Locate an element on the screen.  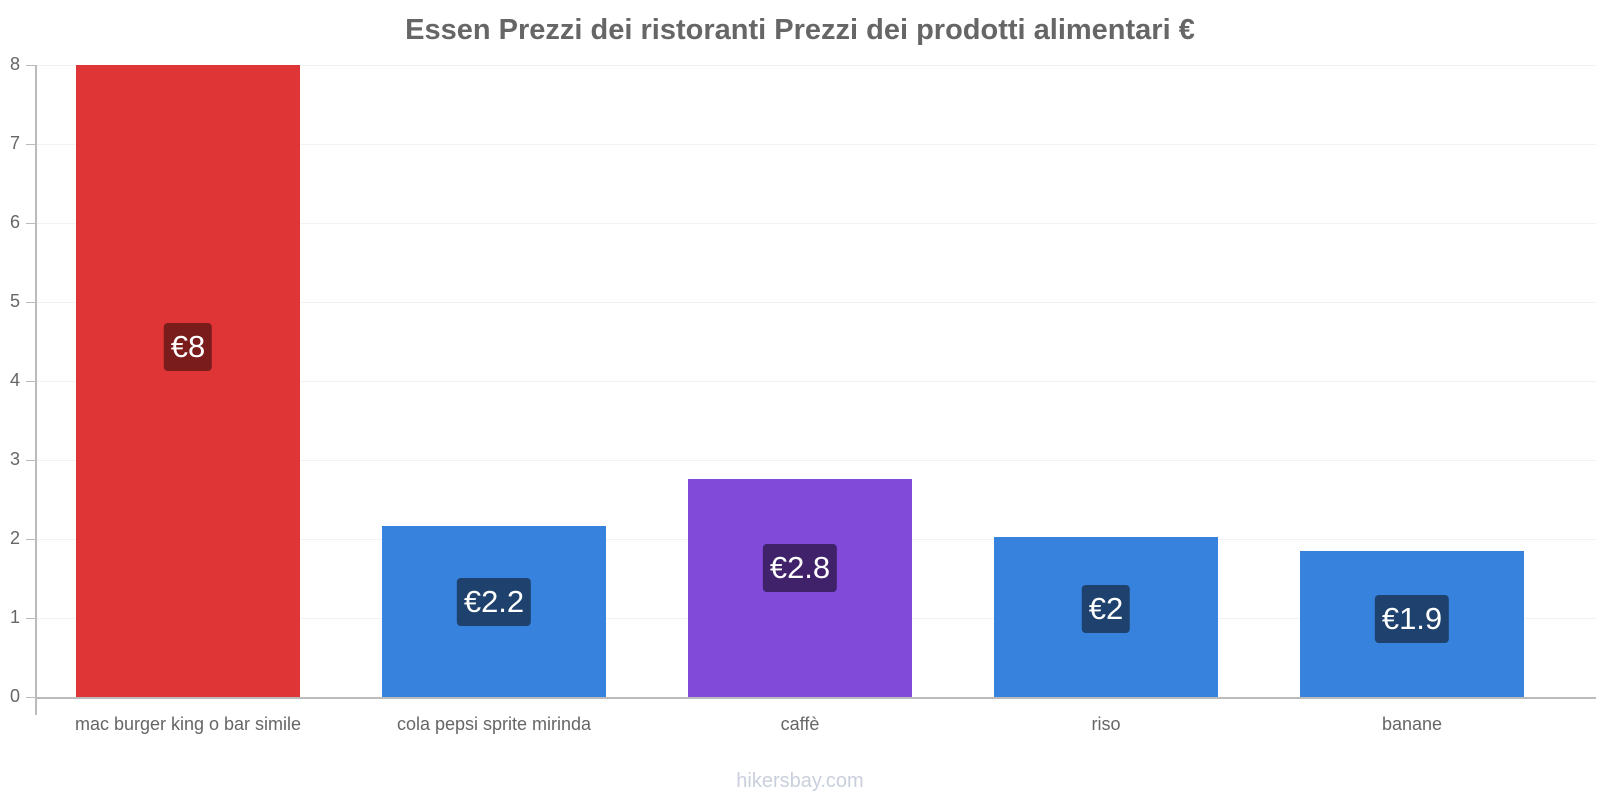
x-tick-label: banane is located at coordinates (1412, 724).